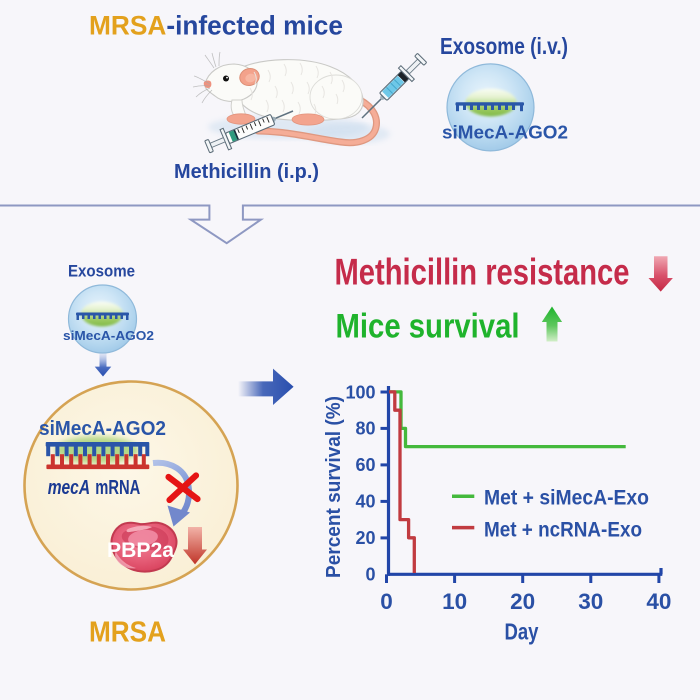 Image resolution: width=700 pixels, height=700 pixels. Describe the element at coordinates (522, 632) in the screenshot. I see `svg-text: Day` at that location.